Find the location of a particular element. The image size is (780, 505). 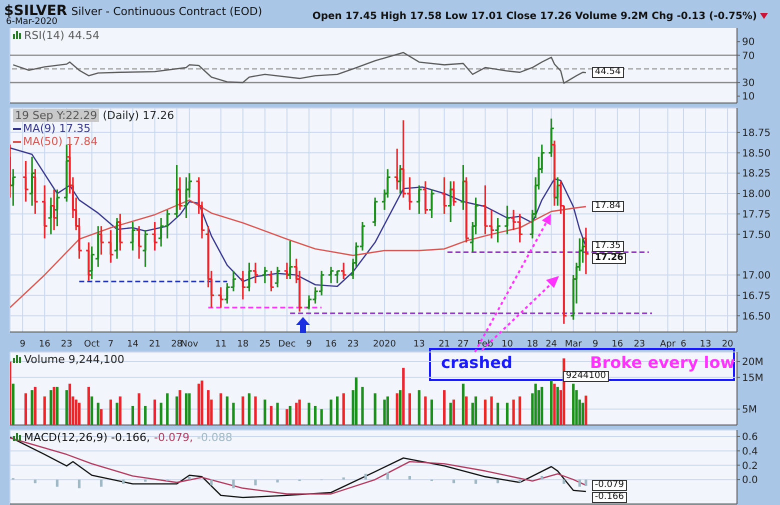

x-tick-label: 10 is located at coordinates (508, 344).